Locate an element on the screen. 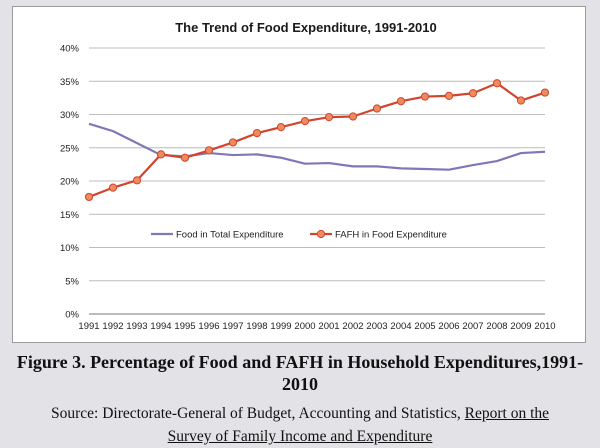  y-tick-label: 0% is located at coordinates (72, 315).